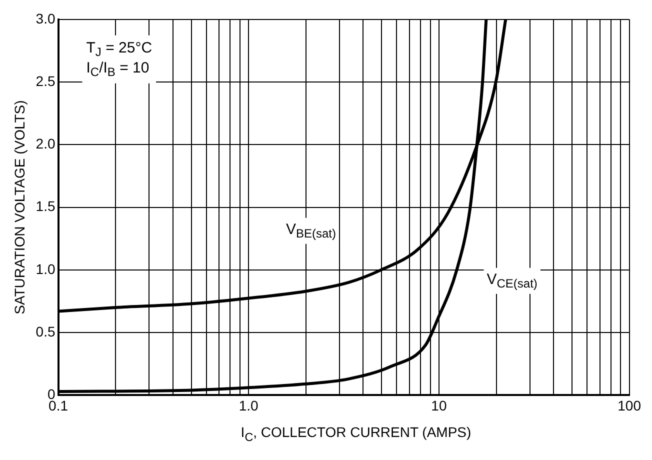  I want to click on y-tick-label: 2.5, so click(46, 80).